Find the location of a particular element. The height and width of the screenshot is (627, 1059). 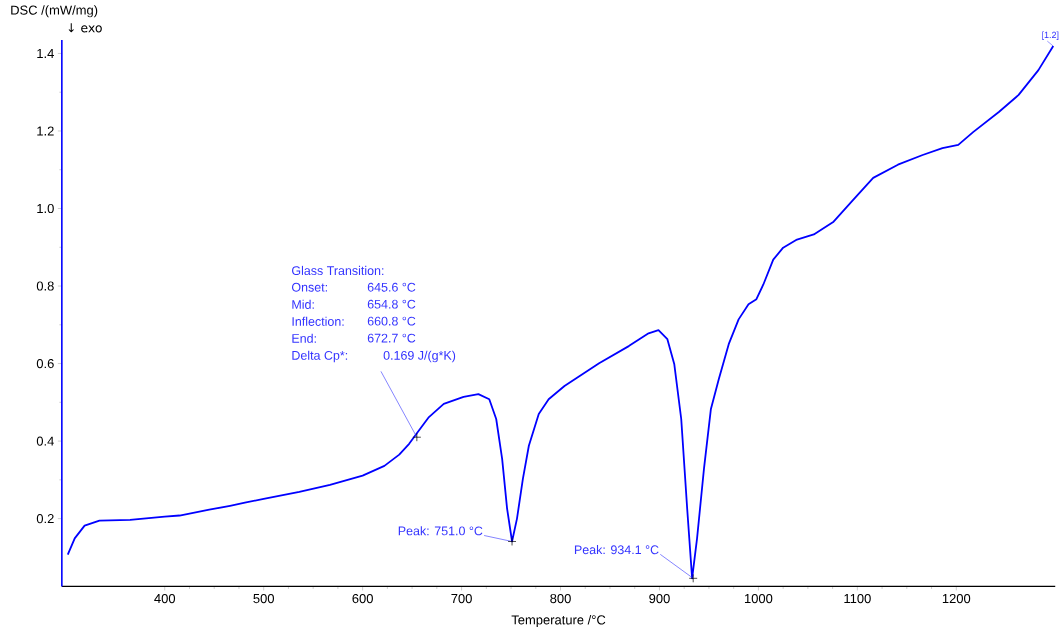

x-tick-label: 500 is located at coordinates (263, 598).